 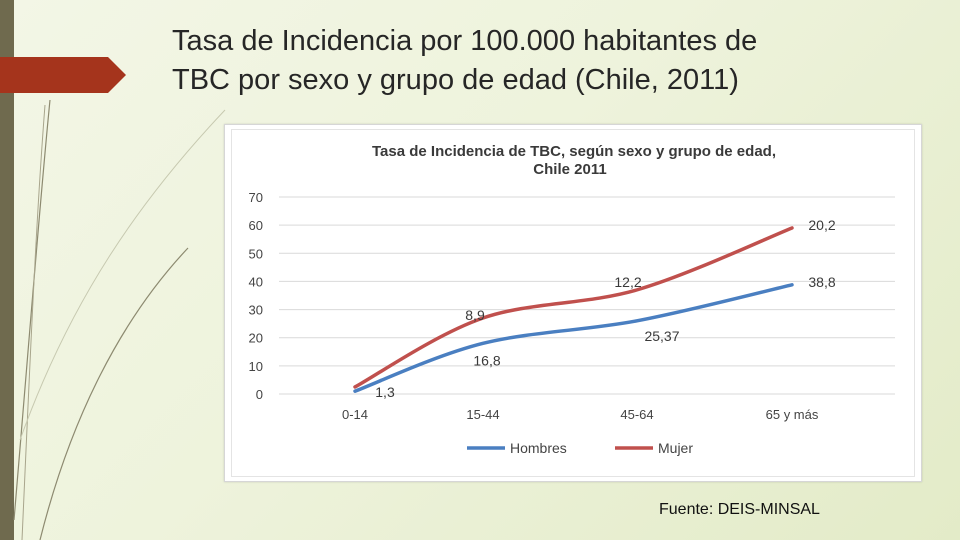 I want to click on data-label: 38,8, so click(x=821, y=282).